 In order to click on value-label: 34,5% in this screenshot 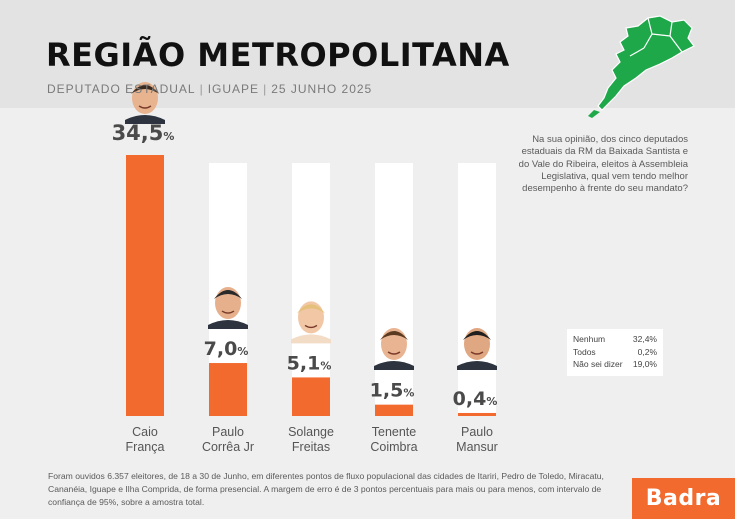, I will do `click(143, 133)`.